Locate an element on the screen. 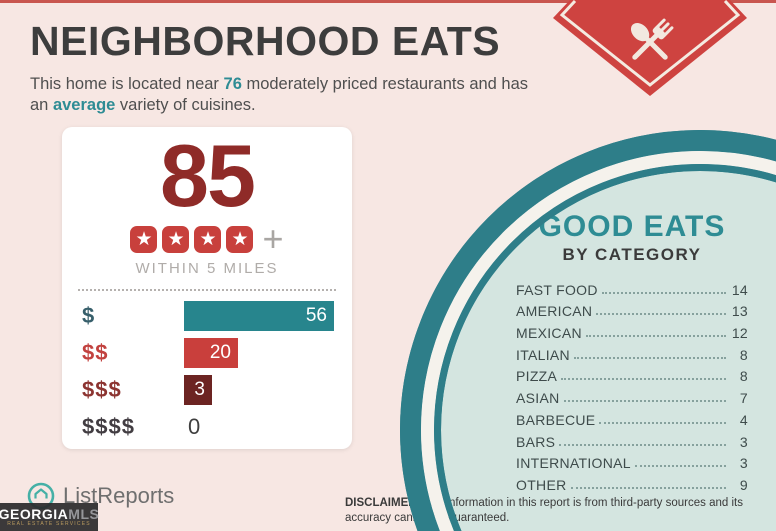  variety-rating: average is located at coordinates (84, 105).